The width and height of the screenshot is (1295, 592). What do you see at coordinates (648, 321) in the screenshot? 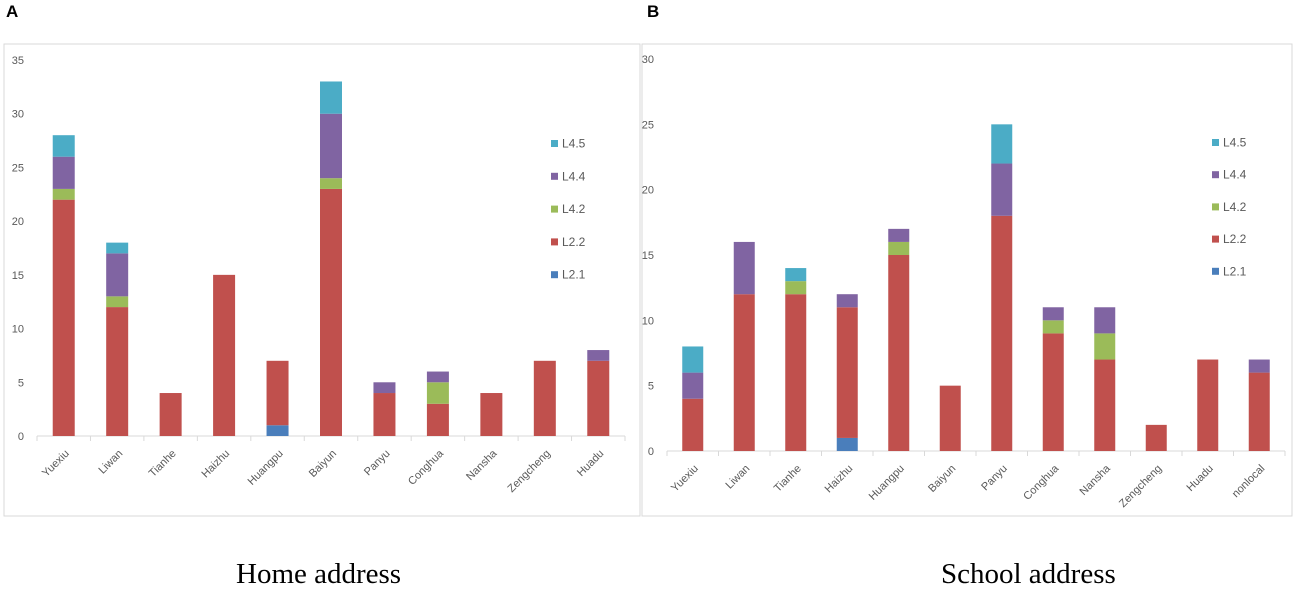
I see `y-tick-label-b-10: 10` at bounding box center [648, 321].